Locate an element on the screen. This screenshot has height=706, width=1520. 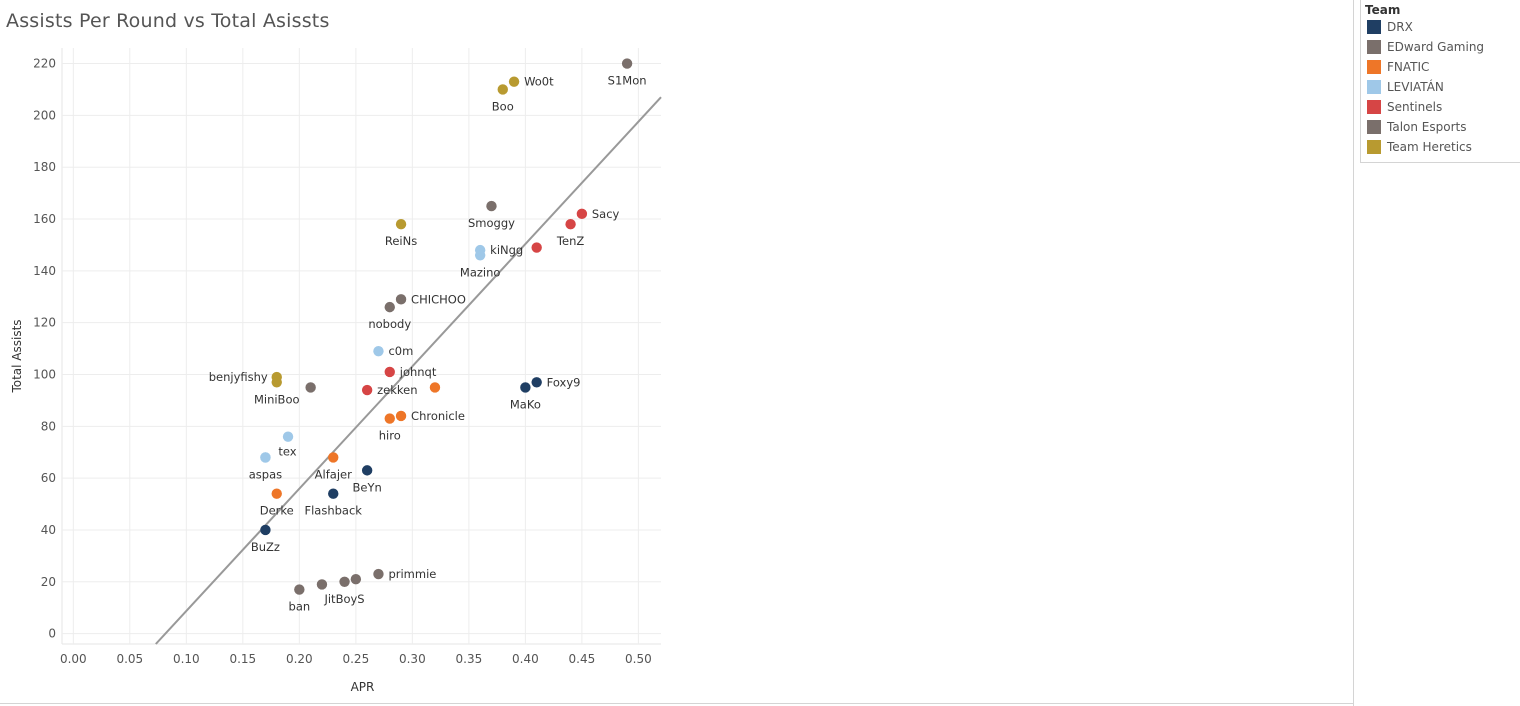
x-tick-label: 0.15 is located at coordinates (242, 659).